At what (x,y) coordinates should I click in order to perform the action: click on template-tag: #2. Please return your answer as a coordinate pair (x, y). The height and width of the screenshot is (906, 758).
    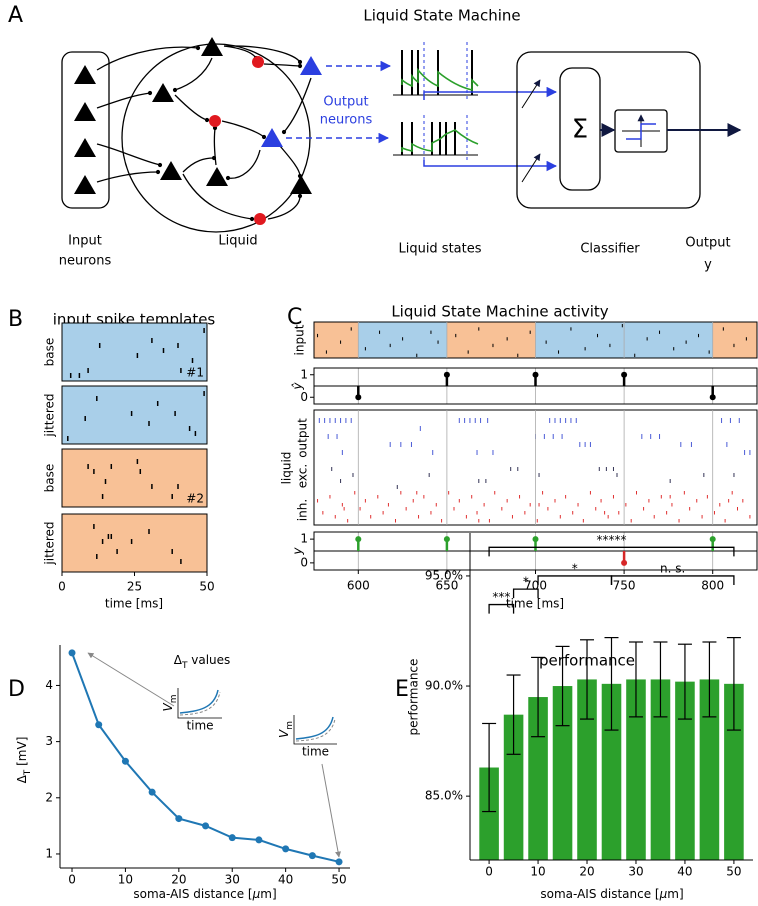
    Looking at the image, I should click on (195, 499).